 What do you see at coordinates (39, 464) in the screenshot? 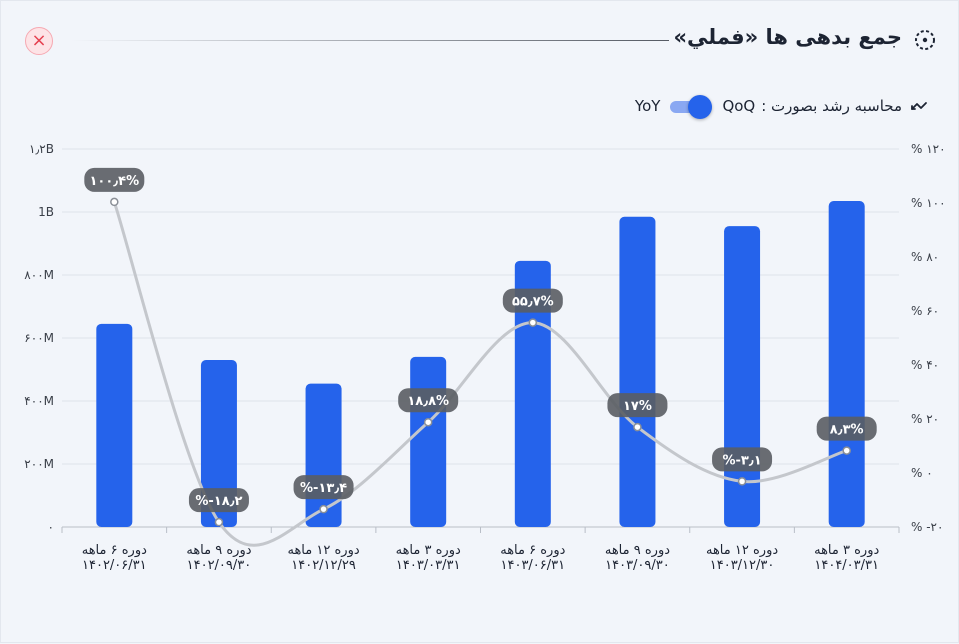
I see `y-left-tick-label: ۲۰۰M` at bounding box center [39, 464].